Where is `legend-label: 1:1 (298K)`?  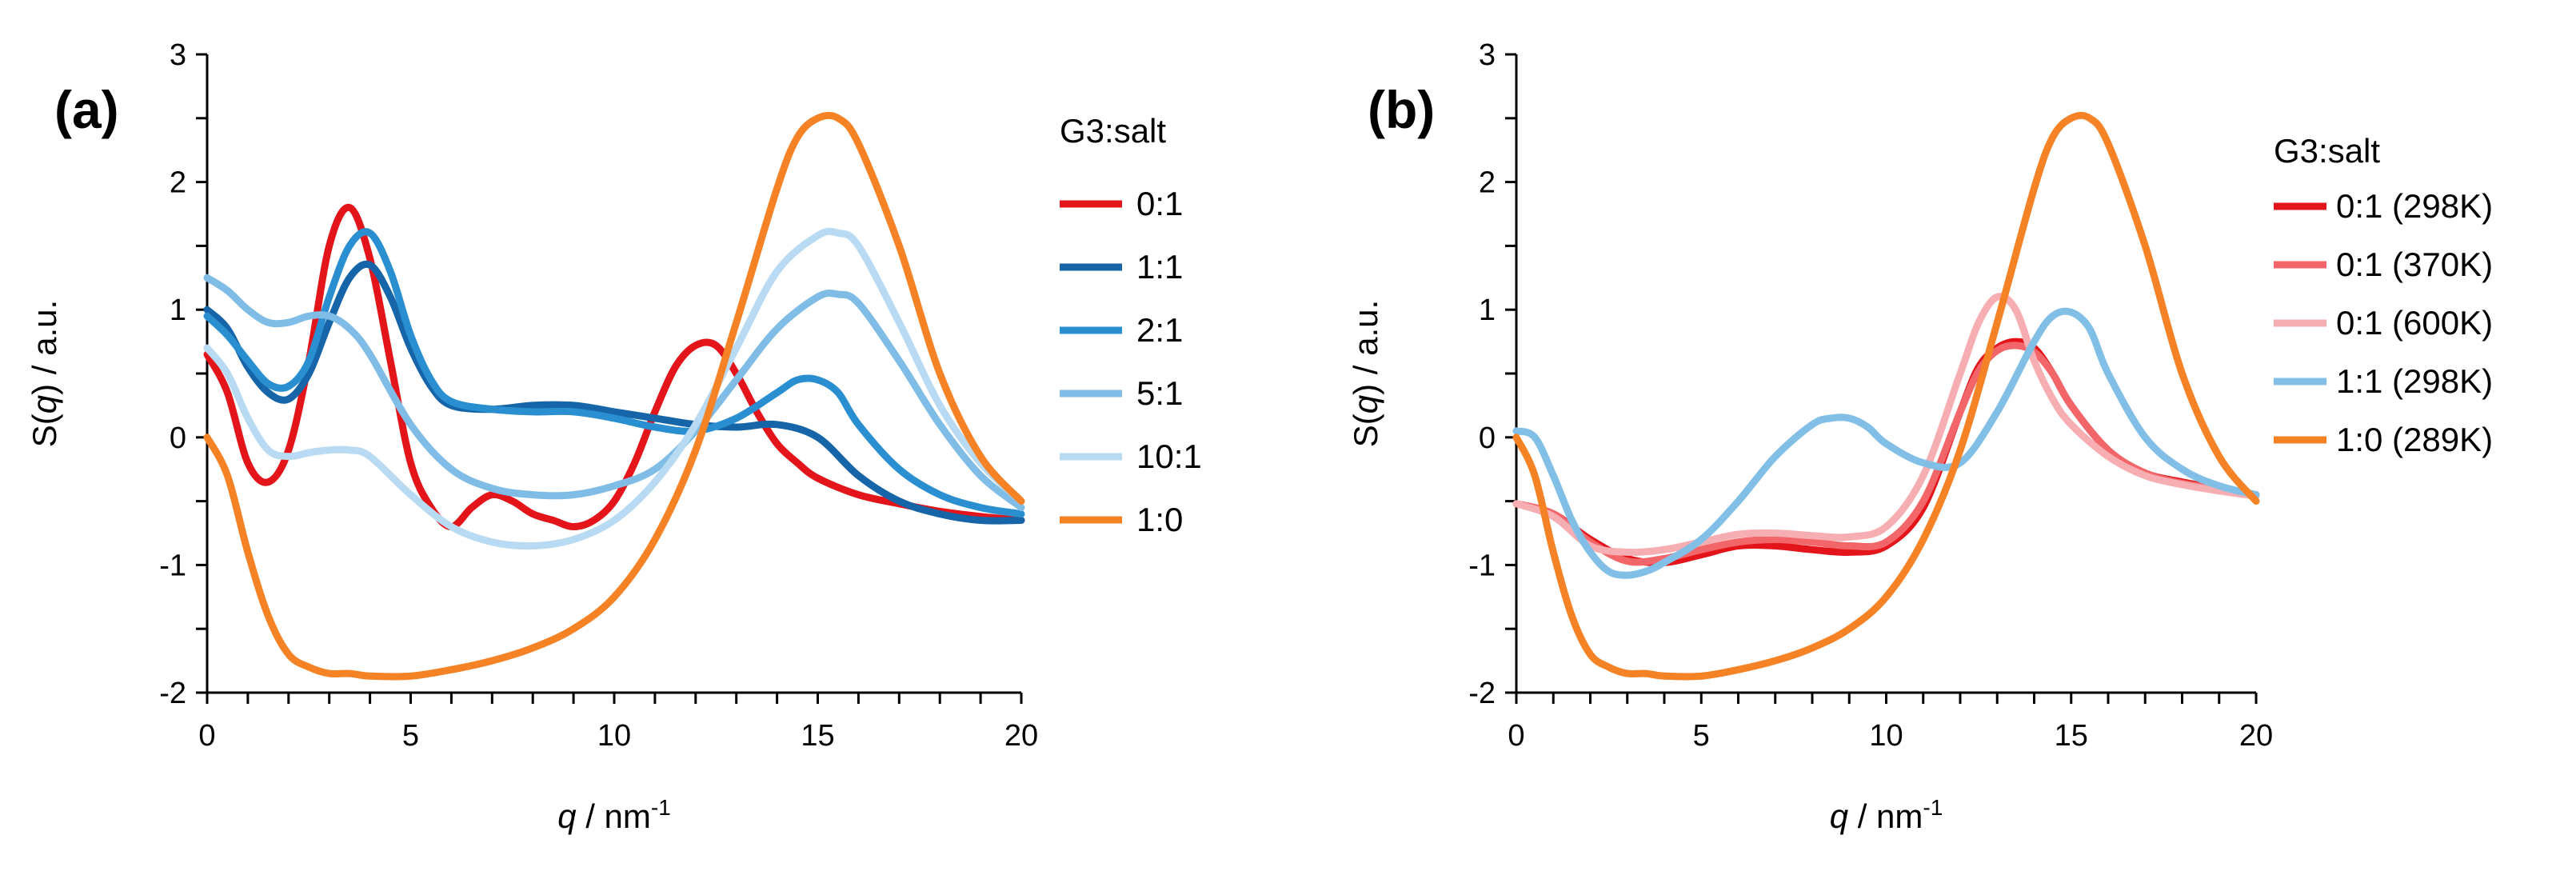
legend-label: 1:1 (298K) is located at coordinates (2415, 381).